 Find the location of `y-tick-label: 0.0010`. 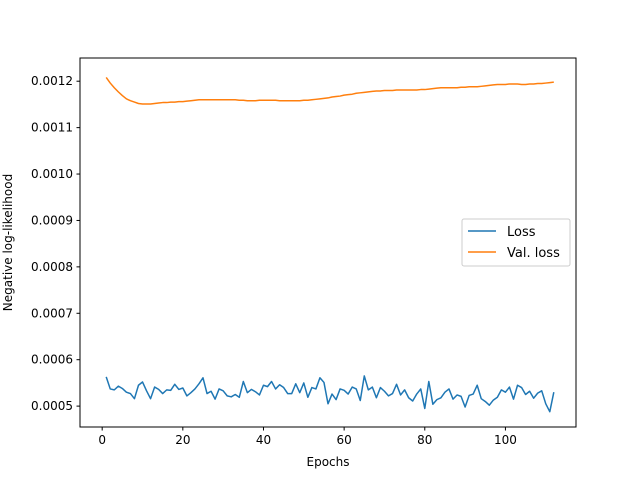

y-tick-label: 0.0010 is located at coordinates (52, 174).